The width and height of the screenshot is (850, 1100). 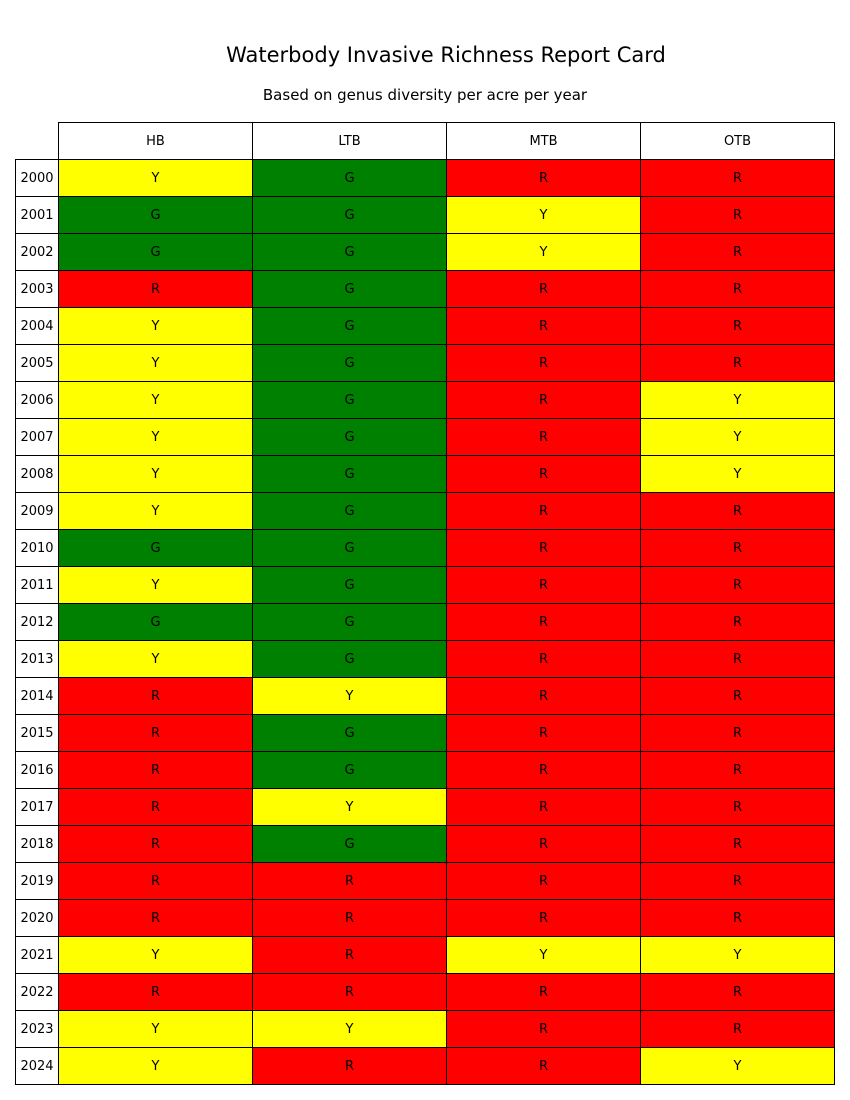 I want to click on row-header-year: 2021, so click(x=37, y=955).